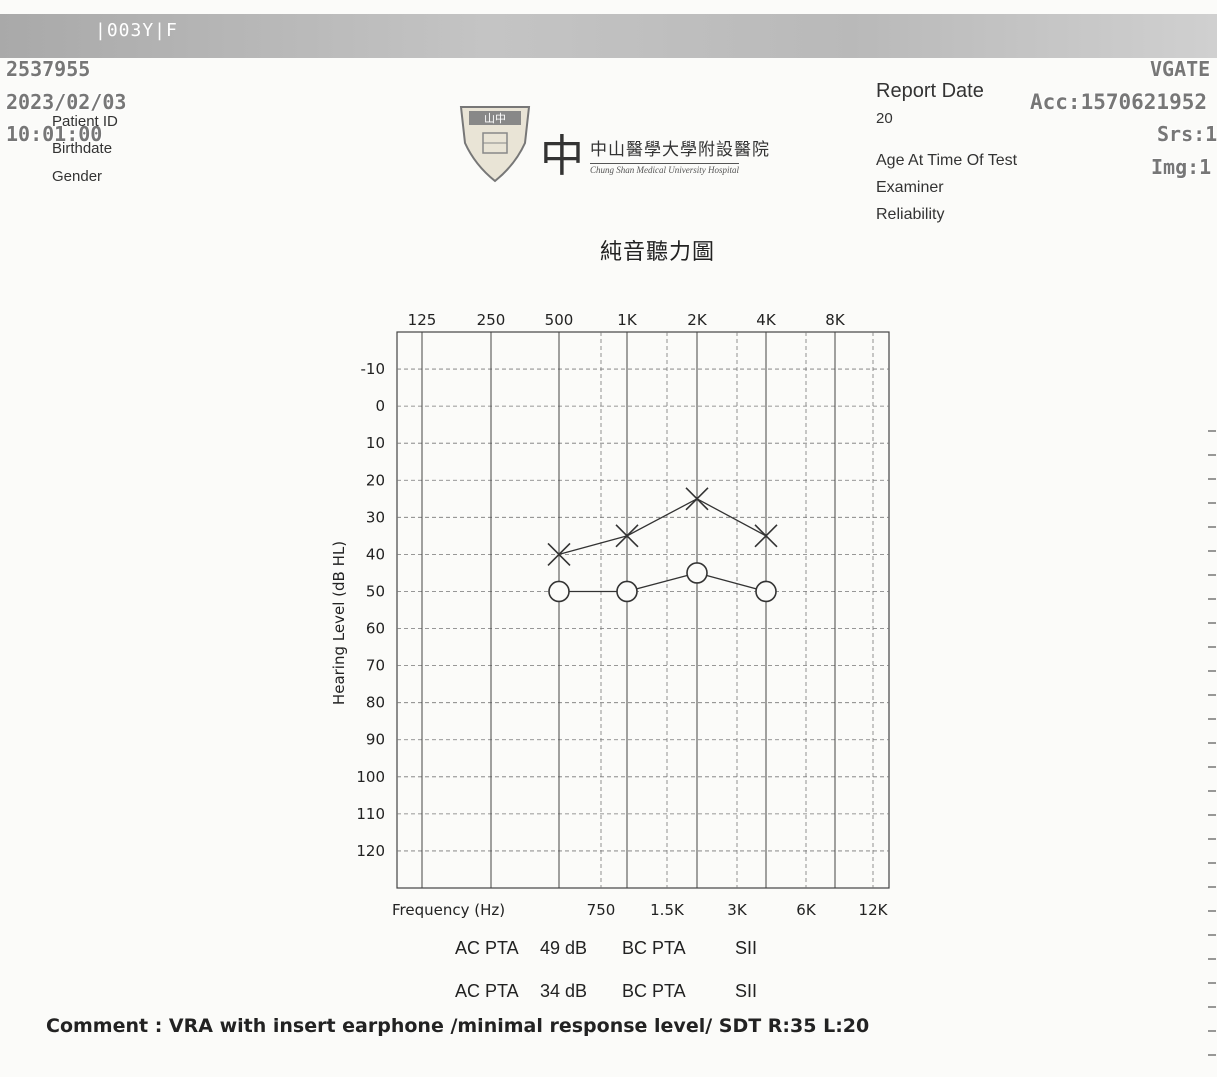  What do you see at coordinates (422, 320) in the screenshot?
I see `top-tick-label: 125` at bounding box center [422, 320].